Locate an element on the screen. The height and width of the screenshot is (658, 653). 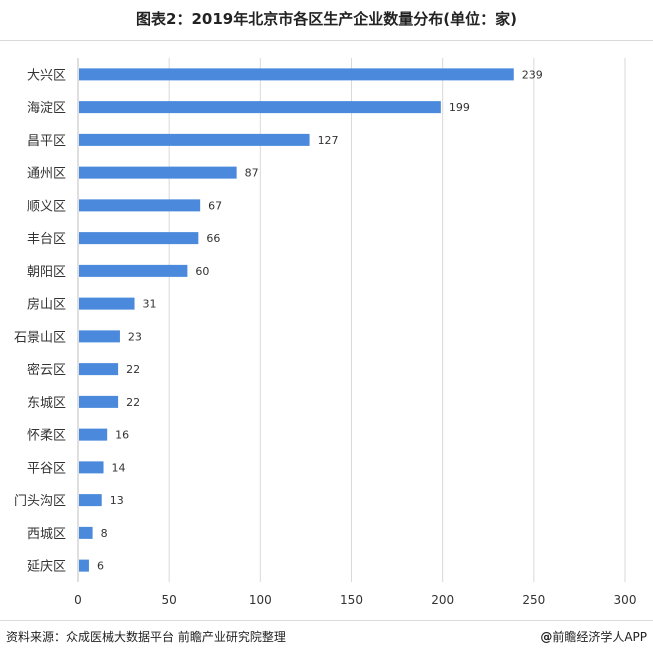
data-label: 8 is located at coordinates (104, 533).